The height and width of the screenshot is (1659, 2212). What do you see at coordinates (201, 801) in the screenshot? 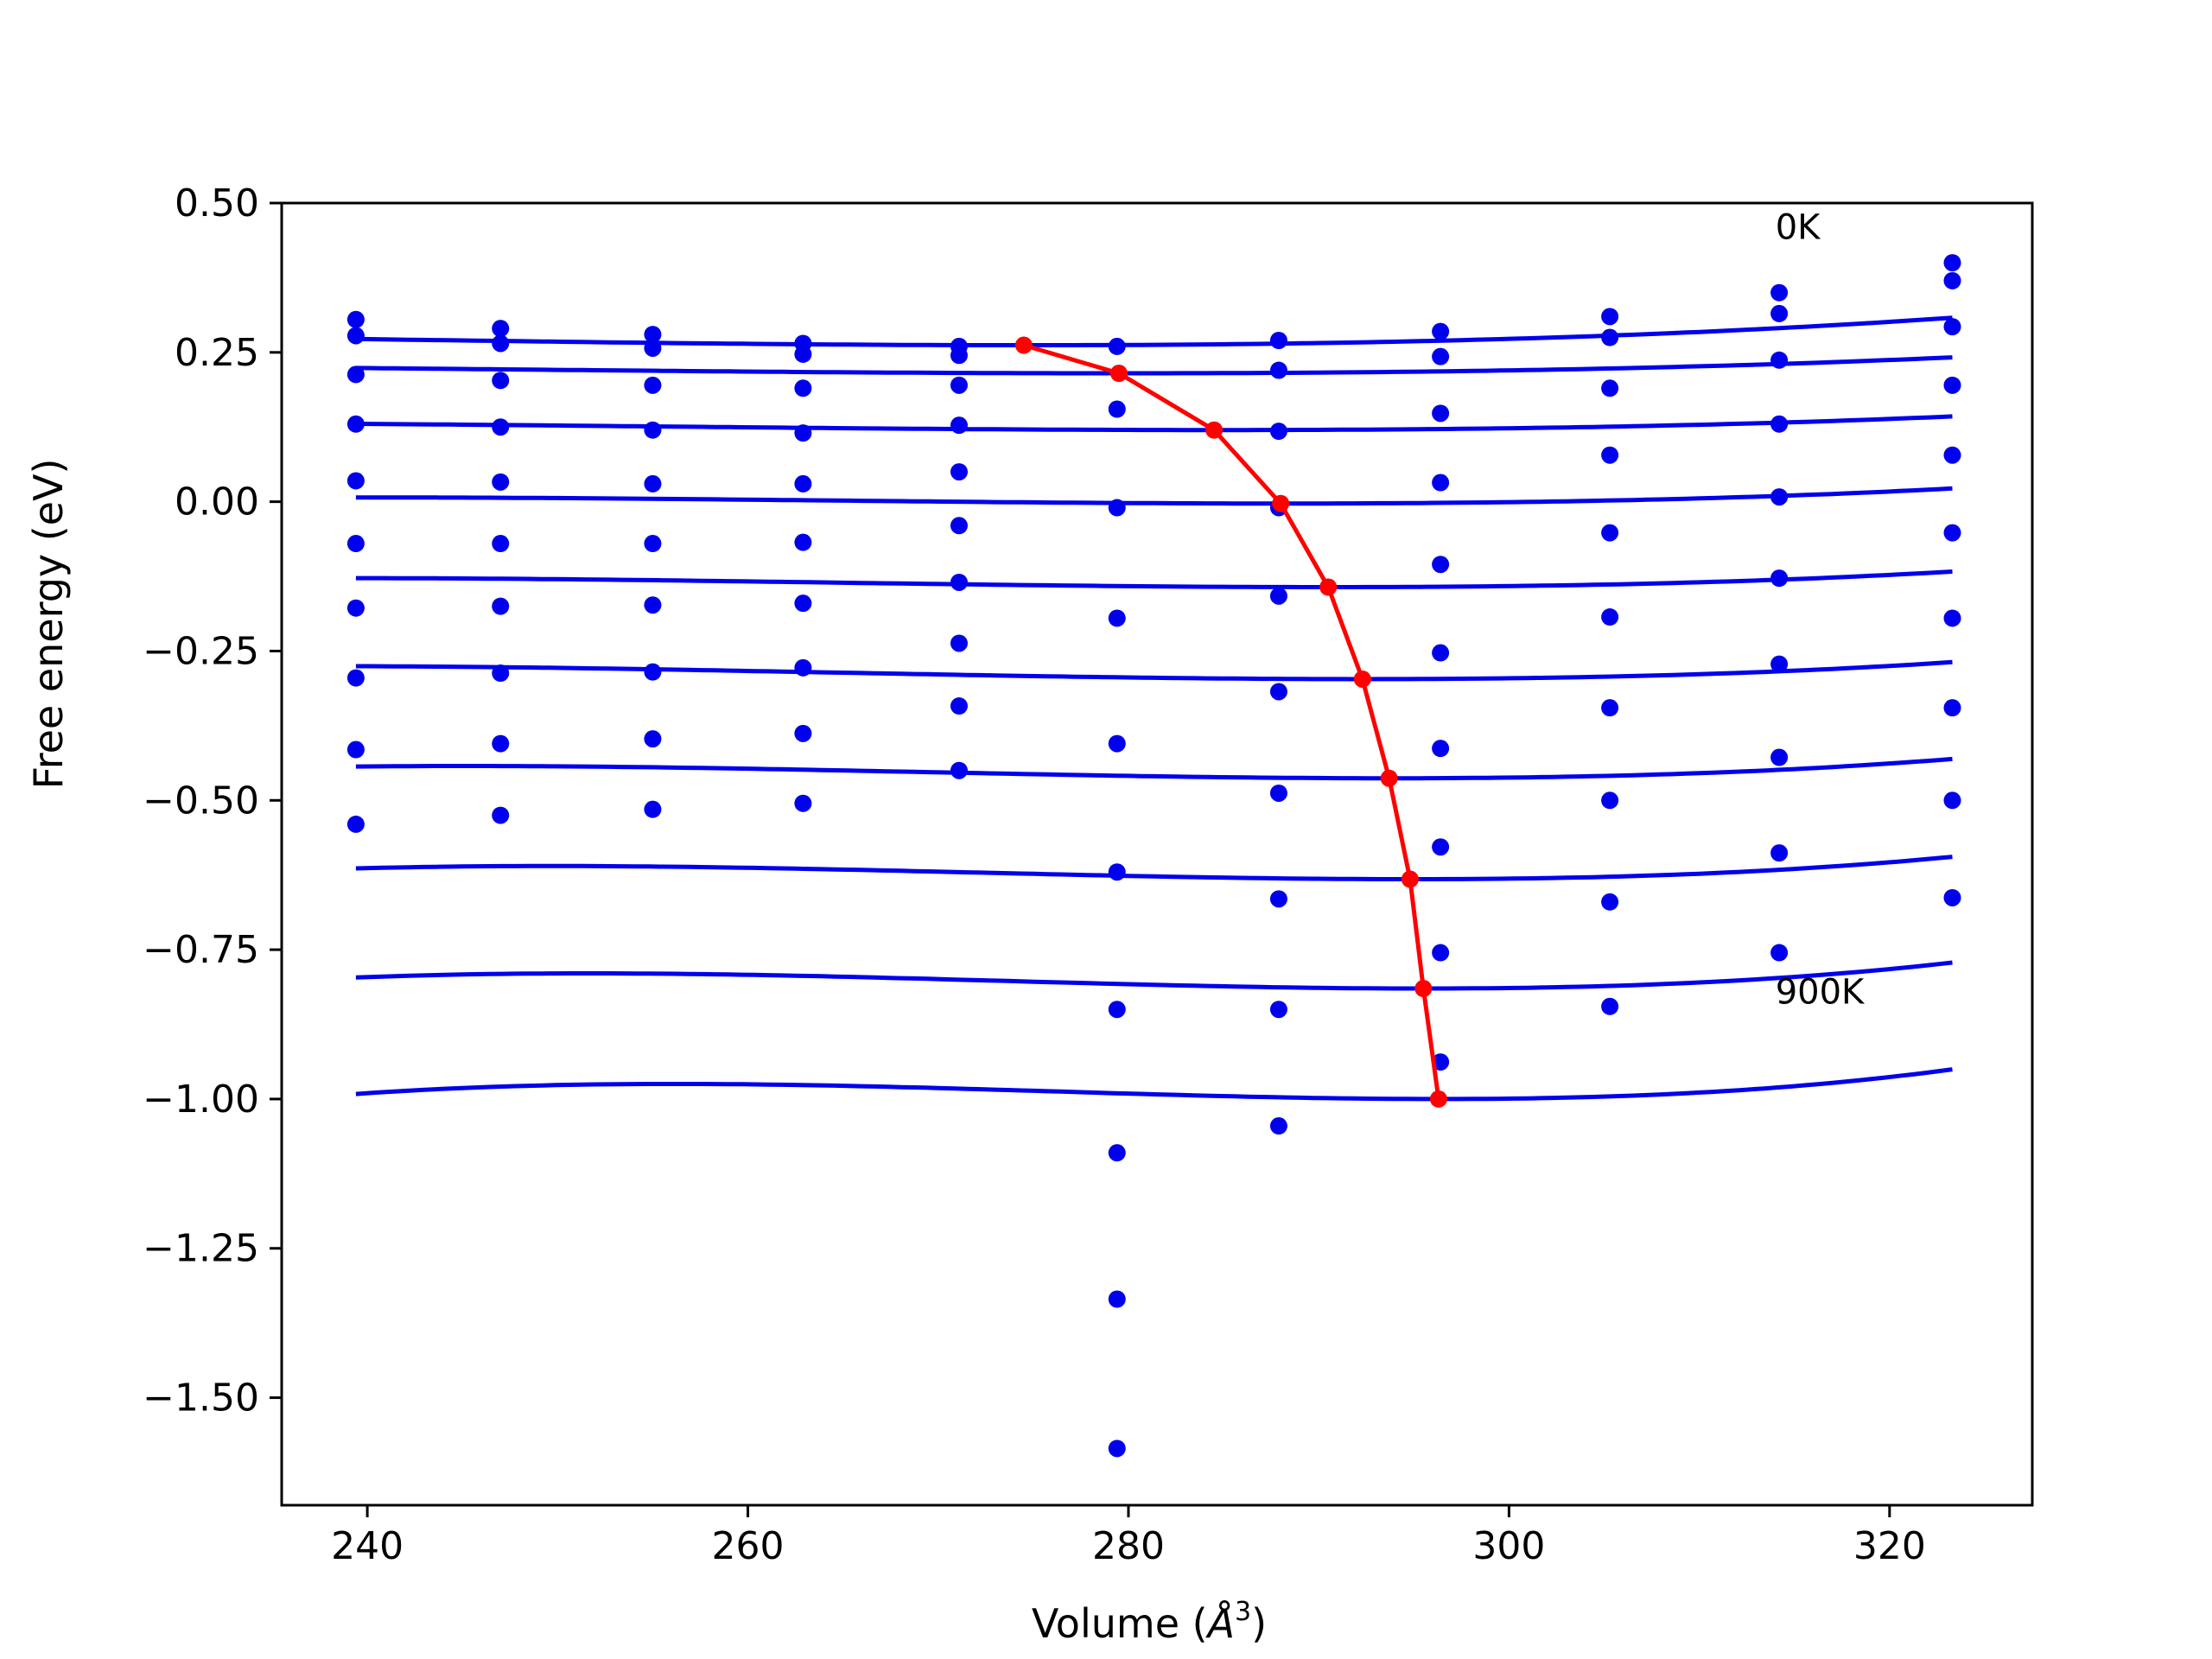
I see `y-tick-label: −0.50` at bounding box center [201, 801].